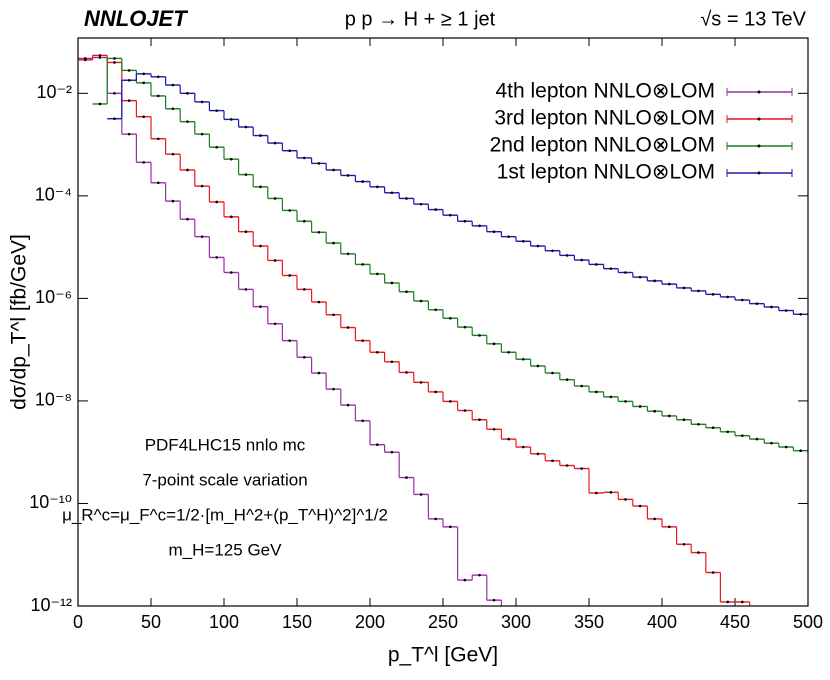 The height and width of the screenshot is (680, 830). Describe the element at coordinates (443, 655) in the screenshot. I see `x-axis-label: p_T^l [GeV]` at that location.